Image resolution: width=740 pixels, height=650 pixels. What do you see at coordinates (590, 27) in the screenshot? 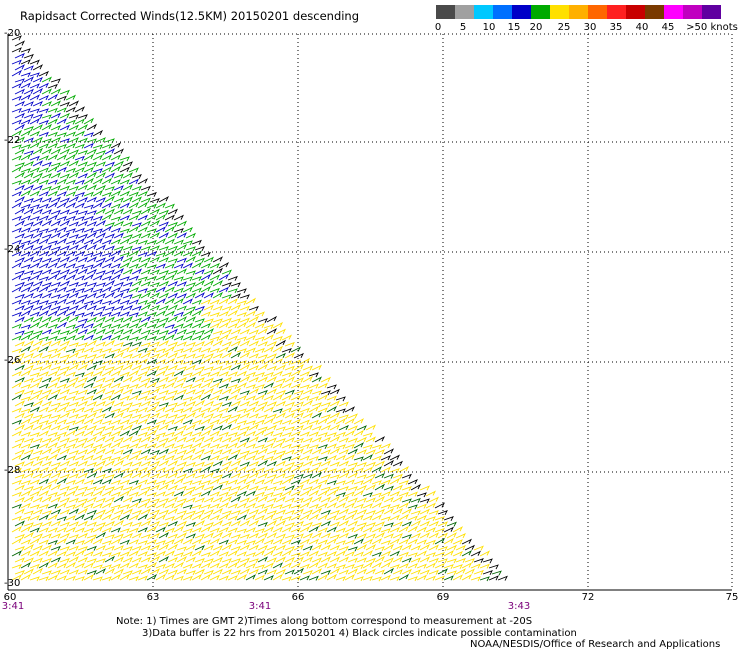
I see `legend-label: 30` at bounding box center [590, 27].